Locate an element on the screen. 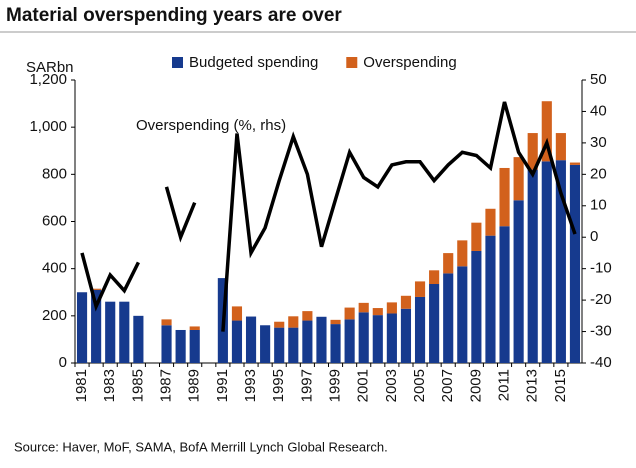 The height and width of the screenshot is (468, 636). x-tick-label: 1995 is located at coordinates (278, 385).